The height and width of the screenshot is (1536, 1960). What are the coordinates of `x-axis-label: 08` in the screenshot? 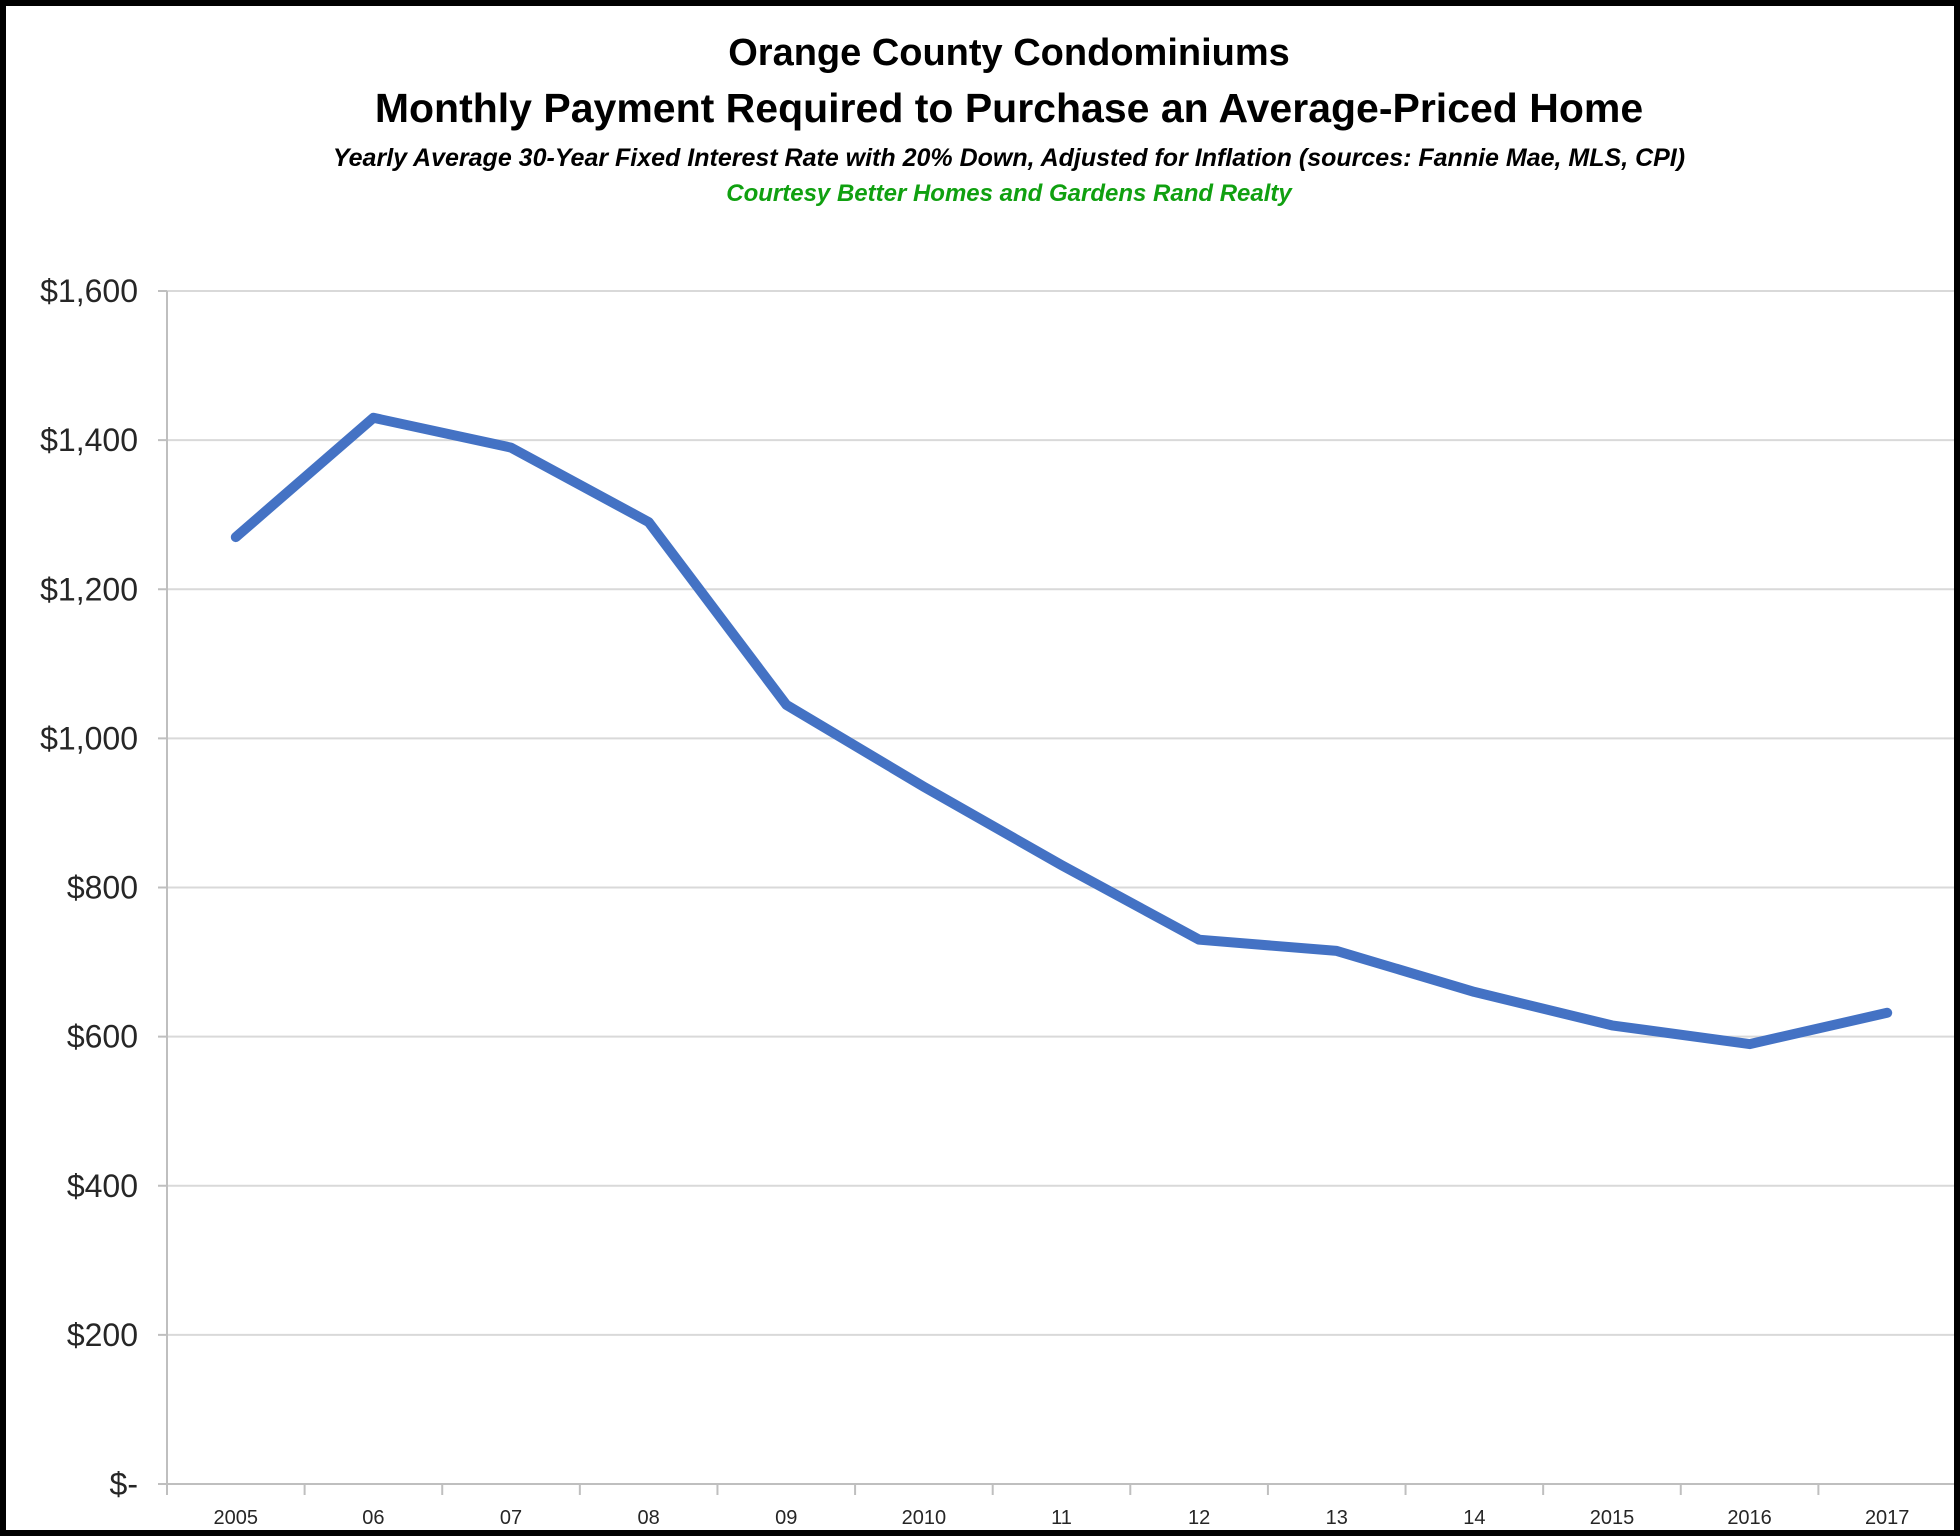 It's located at (649, 1518).